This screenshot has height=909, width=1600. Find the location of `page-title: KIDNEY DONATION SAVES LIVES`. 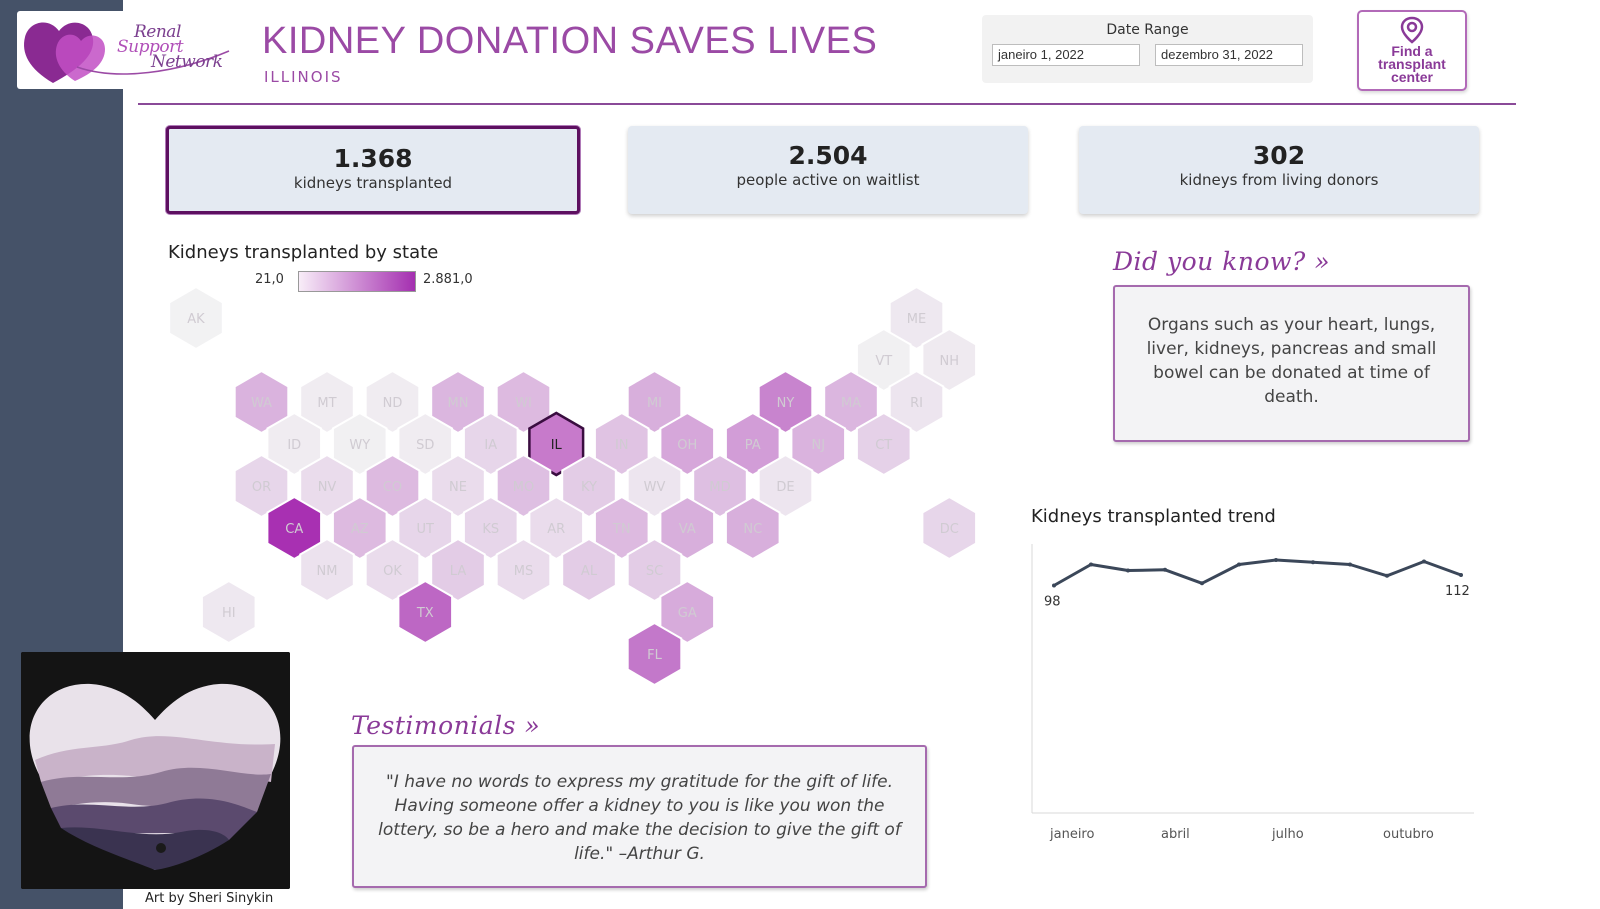

page-title: KIDNEY DONATION SAVES LIVES is located at coordinates (570, 41).